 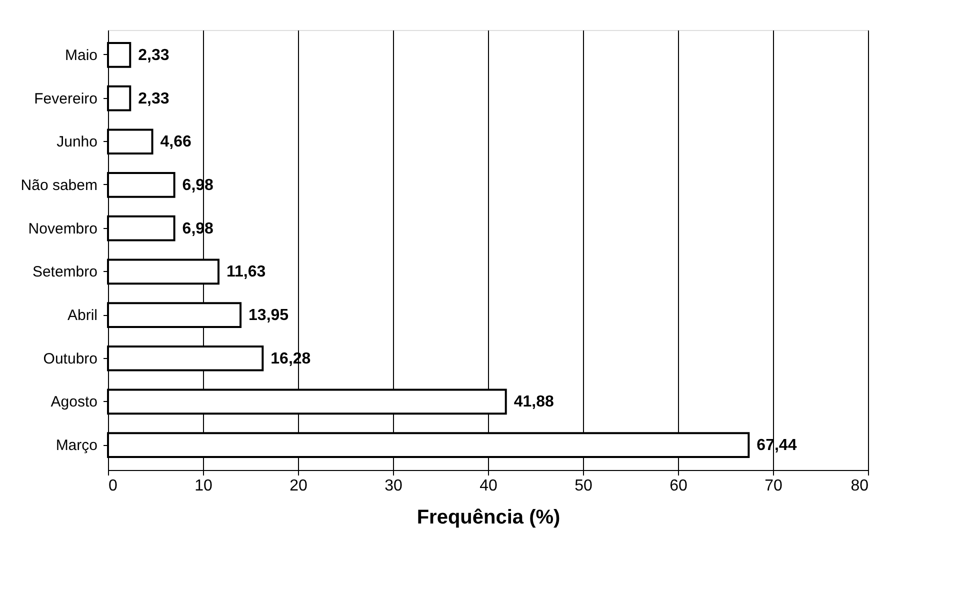 I want to click on data-label: 4,66, so click(x=176, y=142).